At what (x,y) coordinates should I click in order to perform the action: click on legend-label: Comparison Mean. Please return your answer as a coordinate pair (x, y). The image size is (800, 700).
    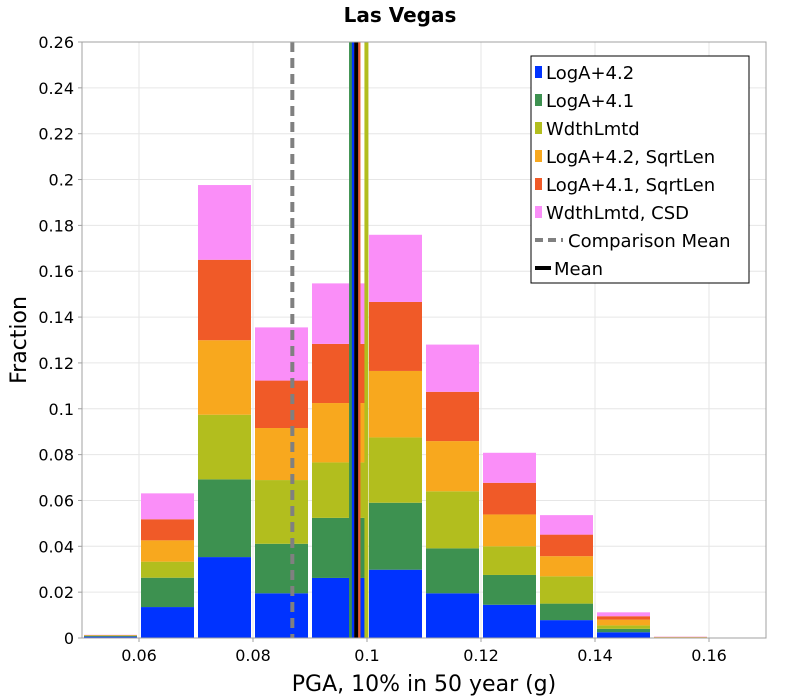
    Looking at the image, I should click on (649, 241).